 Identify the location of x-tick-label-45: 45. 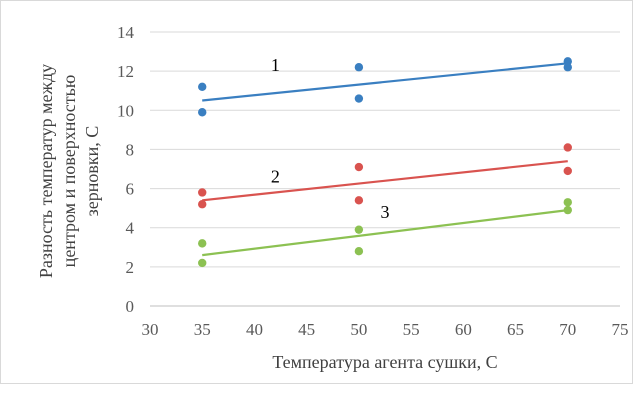
(306, 329).